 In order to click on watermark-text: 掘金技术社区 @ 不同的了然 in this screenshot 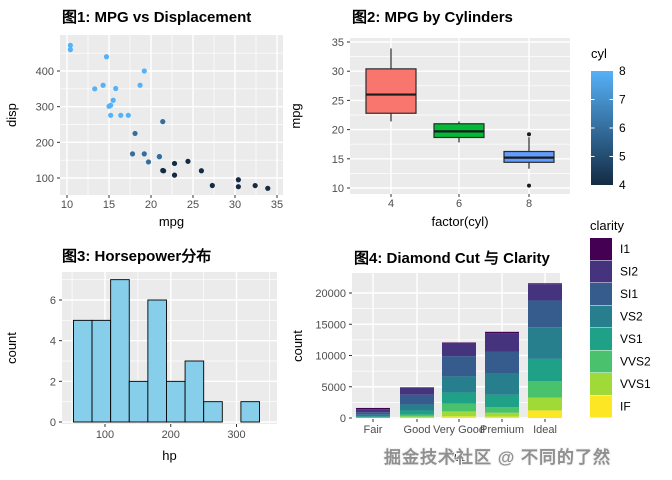, I will do `click(498, 457)`.